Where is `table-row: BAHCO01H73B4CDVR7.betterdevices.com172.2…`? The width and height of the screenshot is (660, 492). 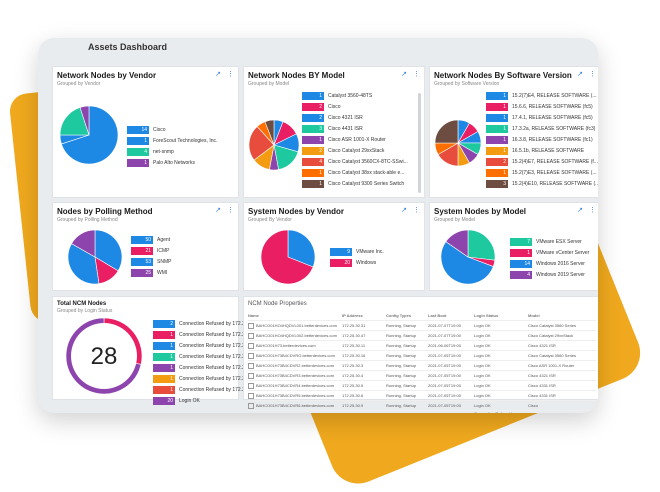 table-row: BAHCO01H73B4CDVR7.betterdevices.com172.2… is located at coordinates (422, 412).